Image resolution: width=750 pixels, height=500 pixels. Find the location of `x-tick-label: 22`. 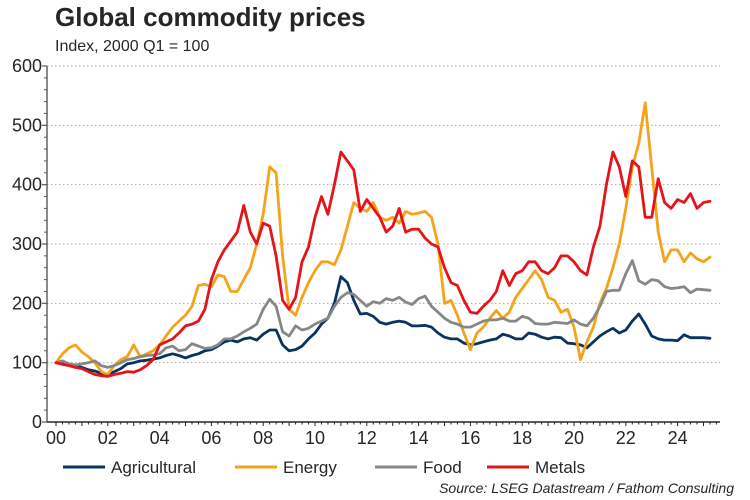

x-tick-label: 22 is located at coordinates (626, 438).